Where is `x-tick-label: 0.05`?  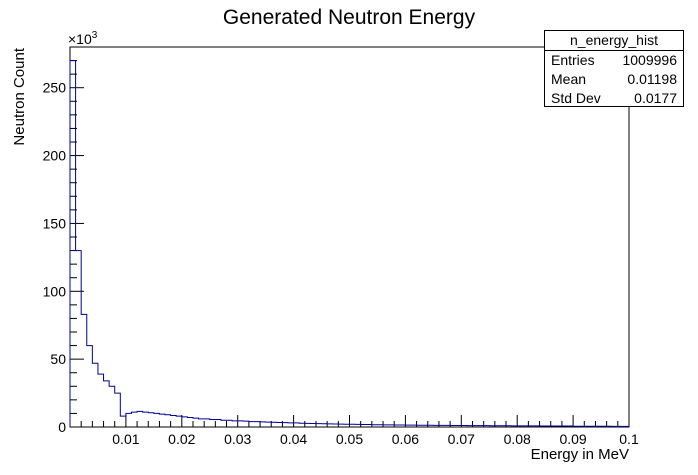
x-tick-label: 0.05 is located at coordinates (349, 439).